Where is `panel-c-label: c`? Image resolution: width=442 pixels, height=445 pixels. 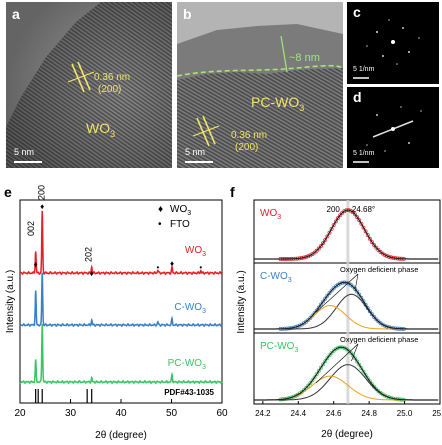 panel-c-label: c is located at coordinates (357, 12).